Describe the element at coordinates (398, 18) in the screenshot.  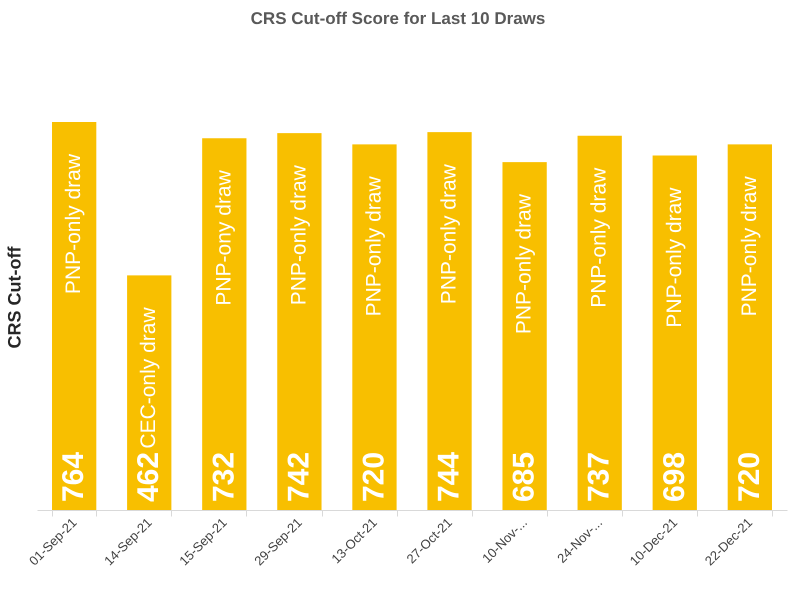
I see `chart-title: CRS Cut-off Score for Last 10 Draws` at that location.